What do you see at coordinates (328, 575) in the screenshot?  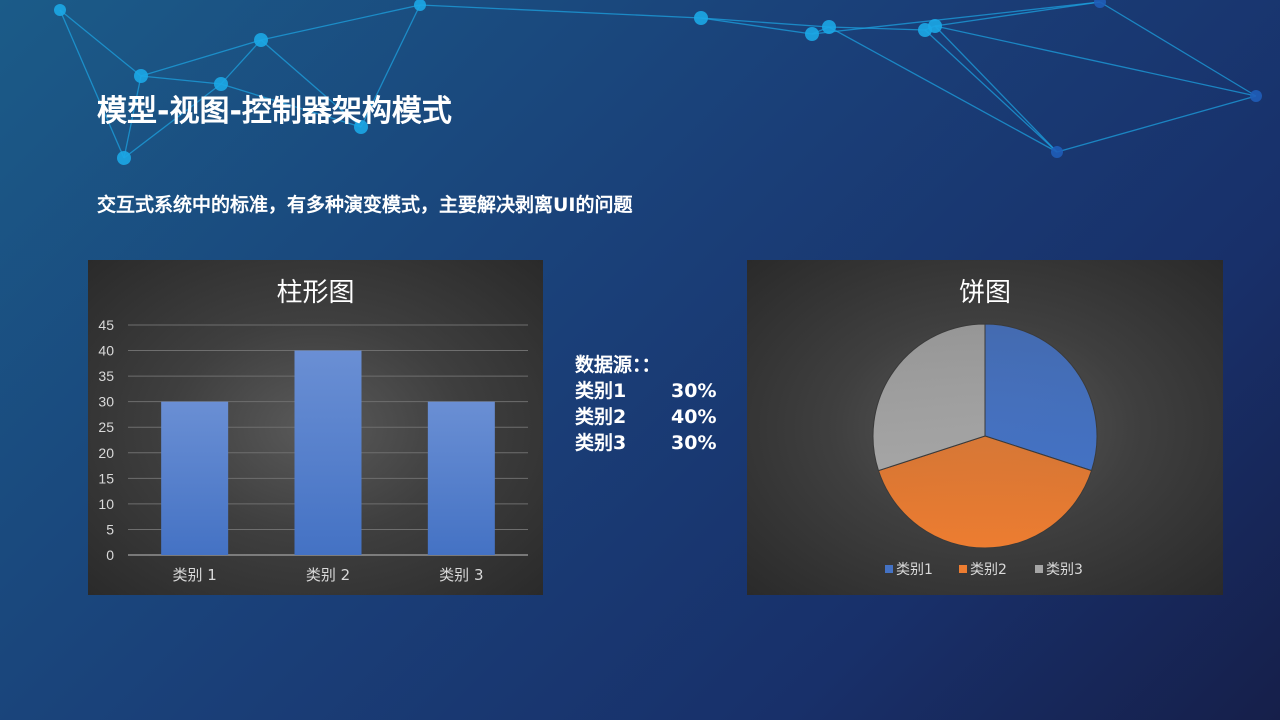 I see `x-tick-label: 类别 2` at bounding box center [328, 575].